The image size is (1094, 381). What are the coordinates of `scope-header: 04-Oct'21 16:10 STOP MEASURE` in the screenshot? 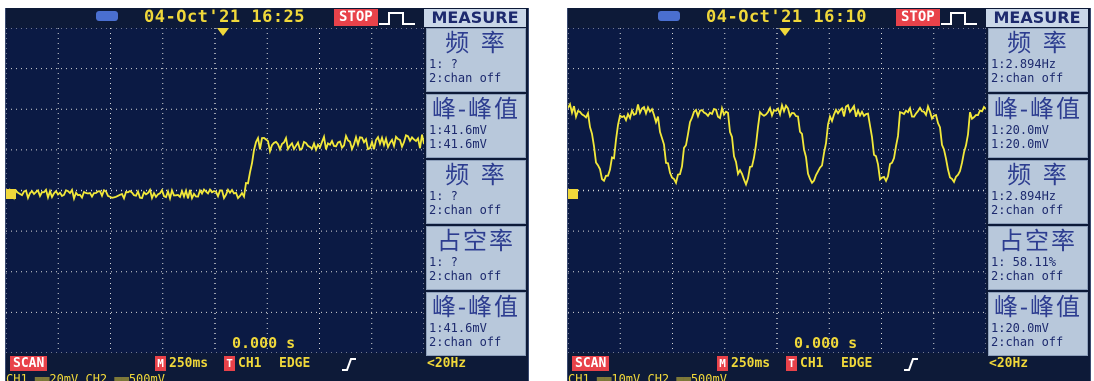 It's located at (829, 18).